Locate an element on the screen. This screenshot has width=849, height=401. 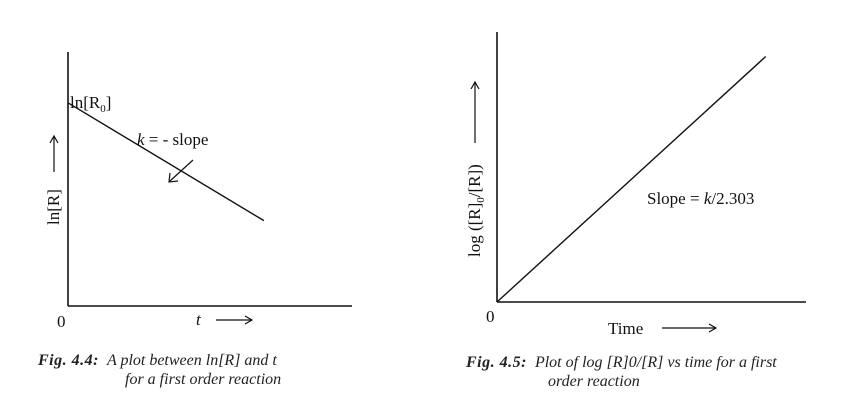
chart2-y-axis-label: log ([R]0/[R]) is located at coordinates (476, 210).